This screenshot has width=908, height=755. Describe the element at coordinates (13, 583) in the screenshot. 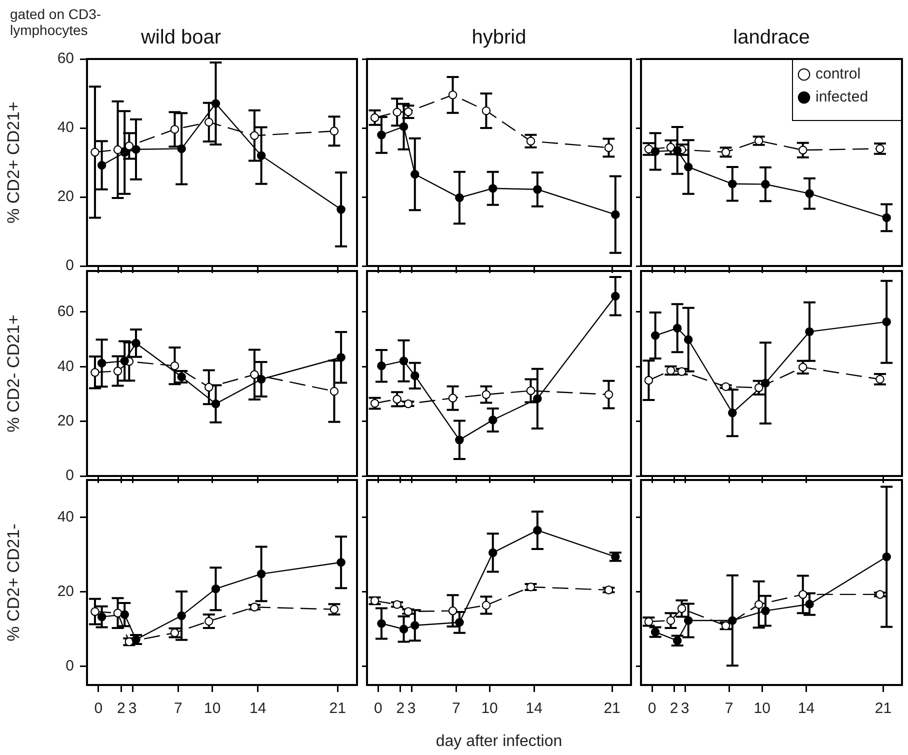

I see `y-axis-title: % CD2+ CD21-` at that location.